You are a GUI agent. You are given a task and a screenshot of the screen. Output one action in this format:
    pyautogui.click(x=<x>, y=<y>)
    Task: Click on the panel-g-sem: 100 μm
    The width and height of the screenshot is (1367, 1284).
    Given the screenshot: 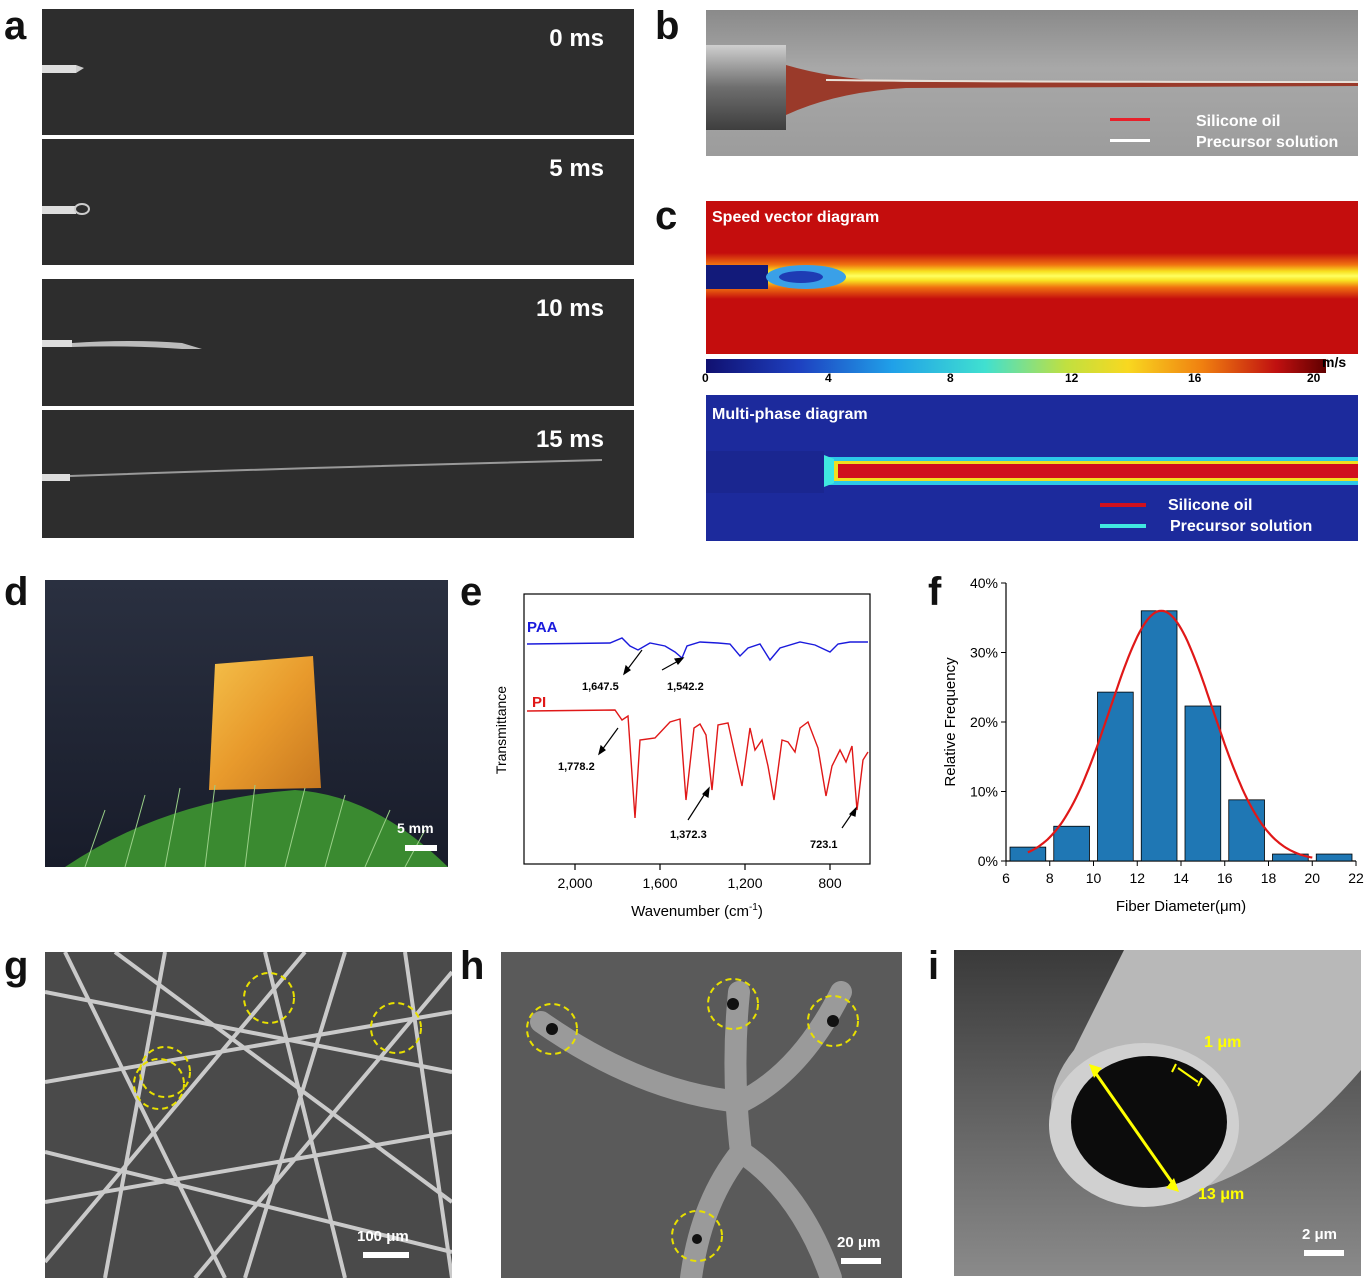 What is the action you would take?
    pyautogui.click(x=248, y=1115)
    